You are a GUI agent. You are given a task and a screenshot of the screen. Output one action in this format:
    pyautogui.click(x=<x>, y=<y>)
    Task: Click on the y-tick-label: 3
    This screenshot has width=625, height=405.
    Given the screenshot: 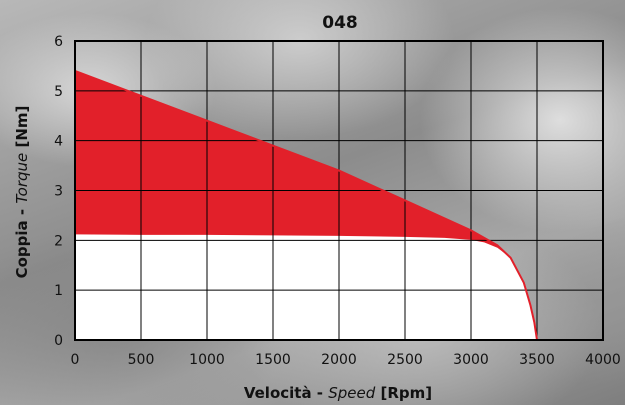 What is the action you would take?
    pyautogui.click(x=58, y=192)
    